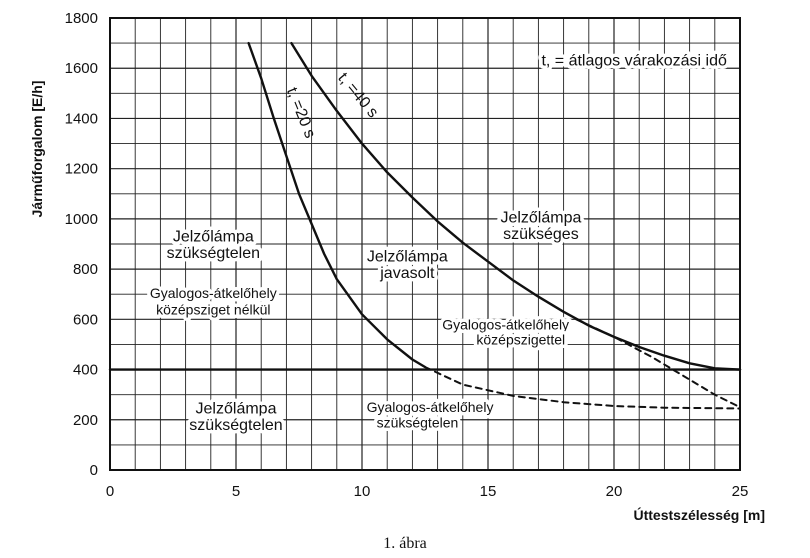 This screenshot has height=558, width=810. Describe the element at coordinates (236, 409) in the screenshot. I see `annotation-a11: Jelzőlámpa` at that location.